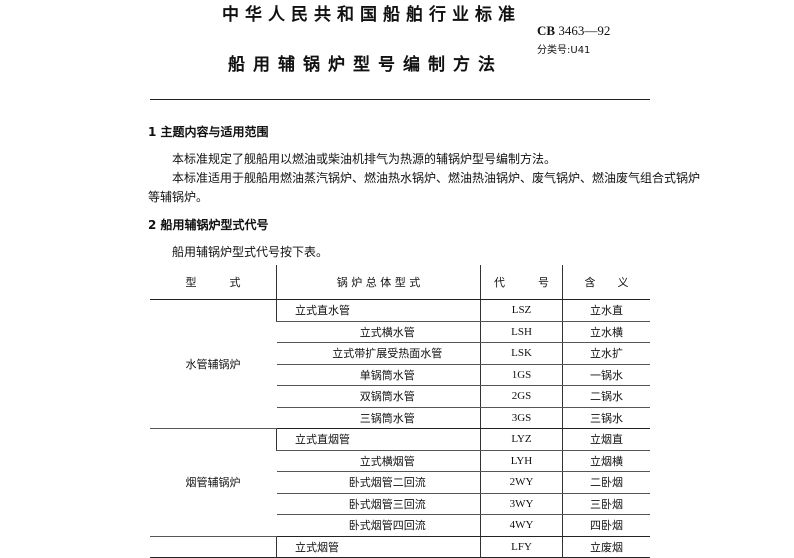  I want to click on table-row: 水管辅锅炉 立式直水管 LSZ 立水直, so click(400, 364).